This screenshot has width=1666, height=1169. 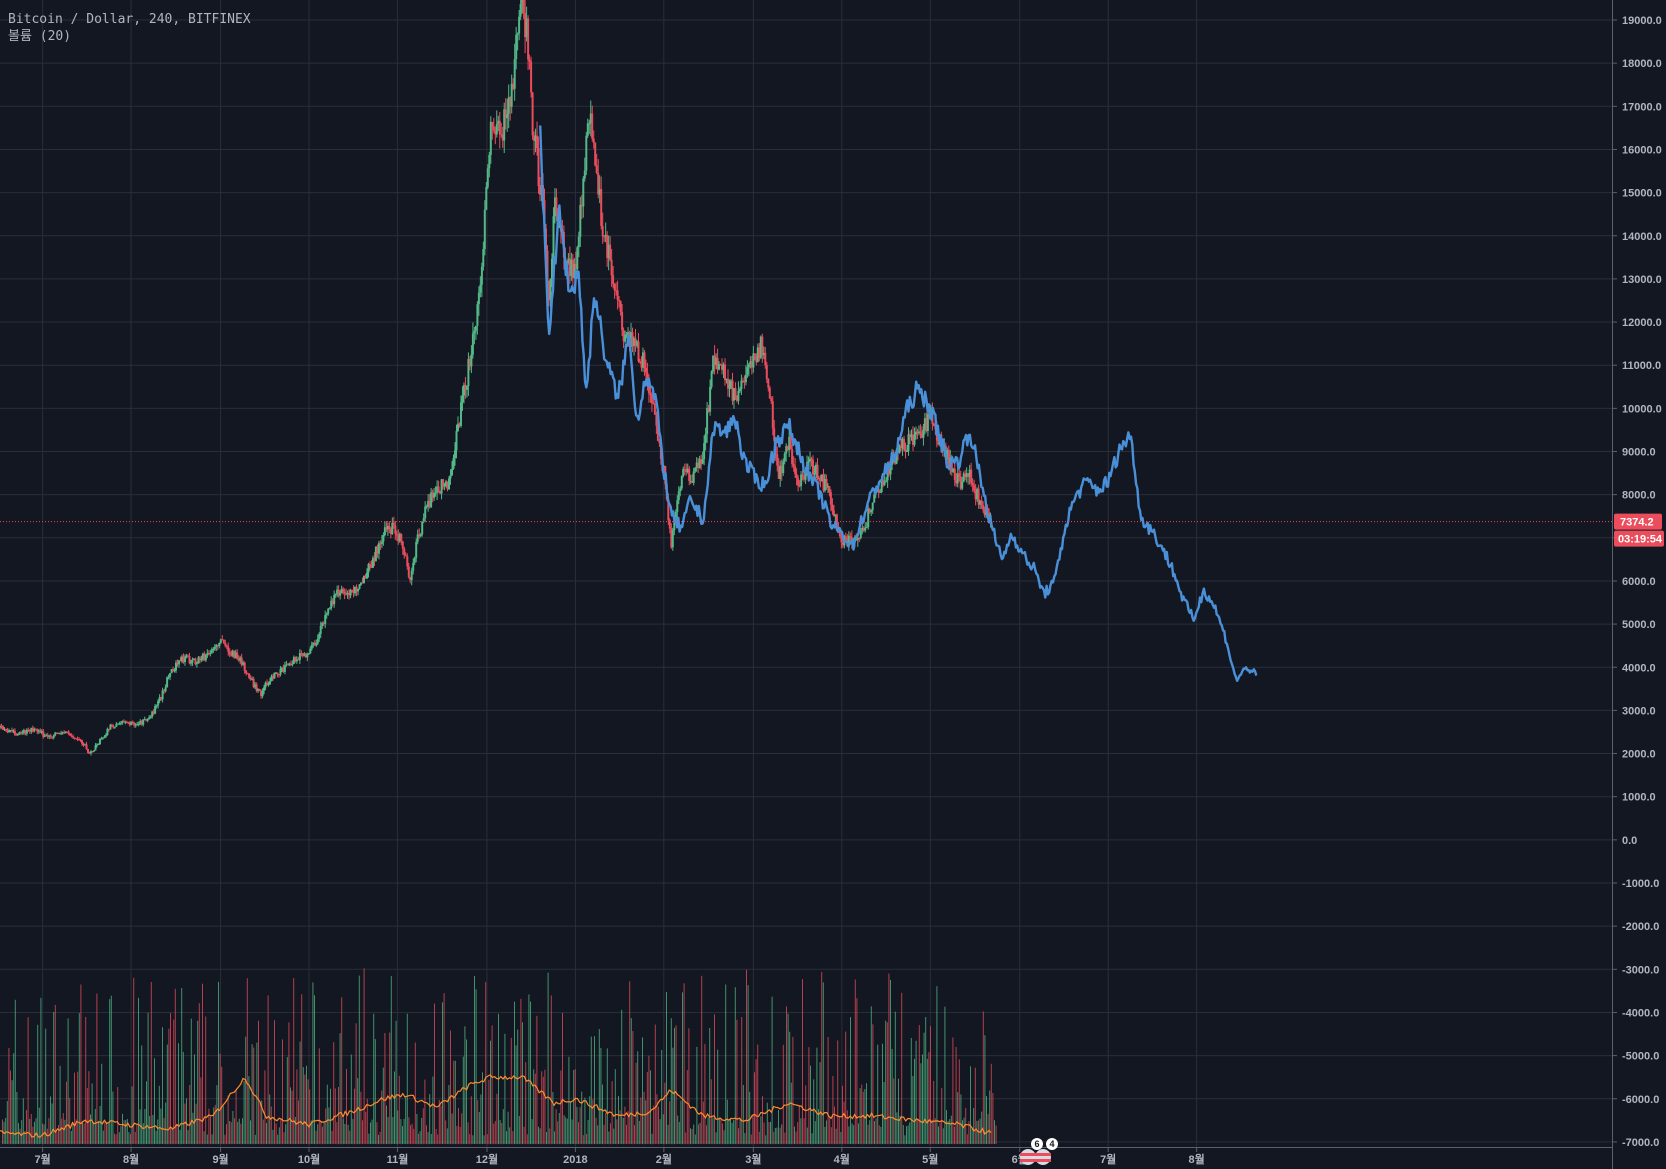 I want to click on event-badge-1: 6, so click(x=1031, y=1151).